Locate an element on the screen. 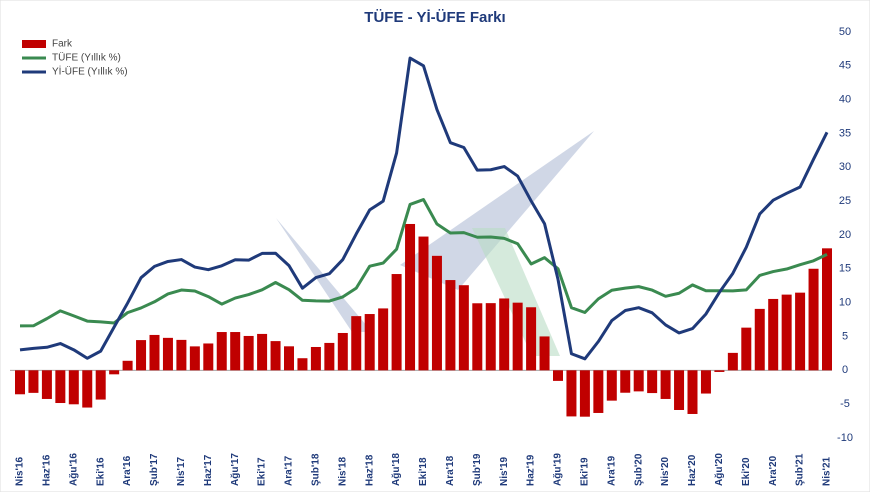  x-tick-label: Haz'16 is located at coordinates (47, 470).